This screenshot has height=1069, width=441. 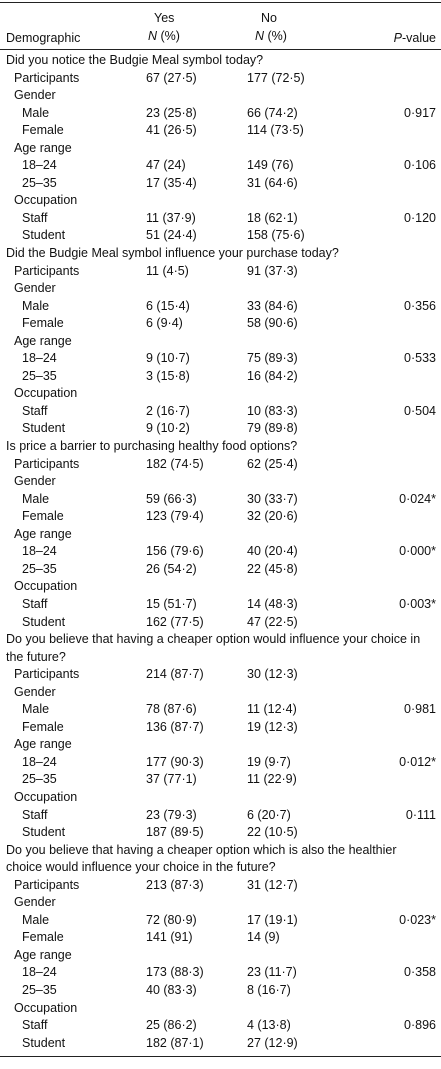 What do you see at coordinates (420, 972) in the screenshot?
I see `p-value: 0·358` at bounding box center [420, 972].